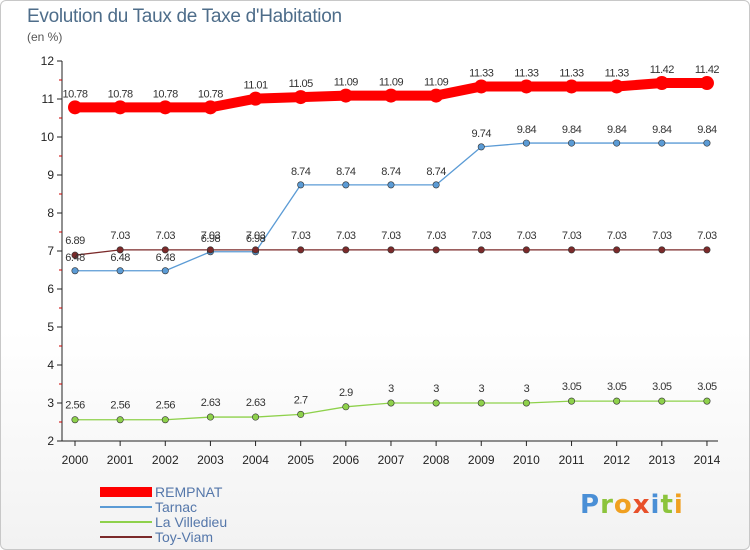 The image size is (750, 550). I want to click on proxiti-logo: Proxiti, so click(632, 505).